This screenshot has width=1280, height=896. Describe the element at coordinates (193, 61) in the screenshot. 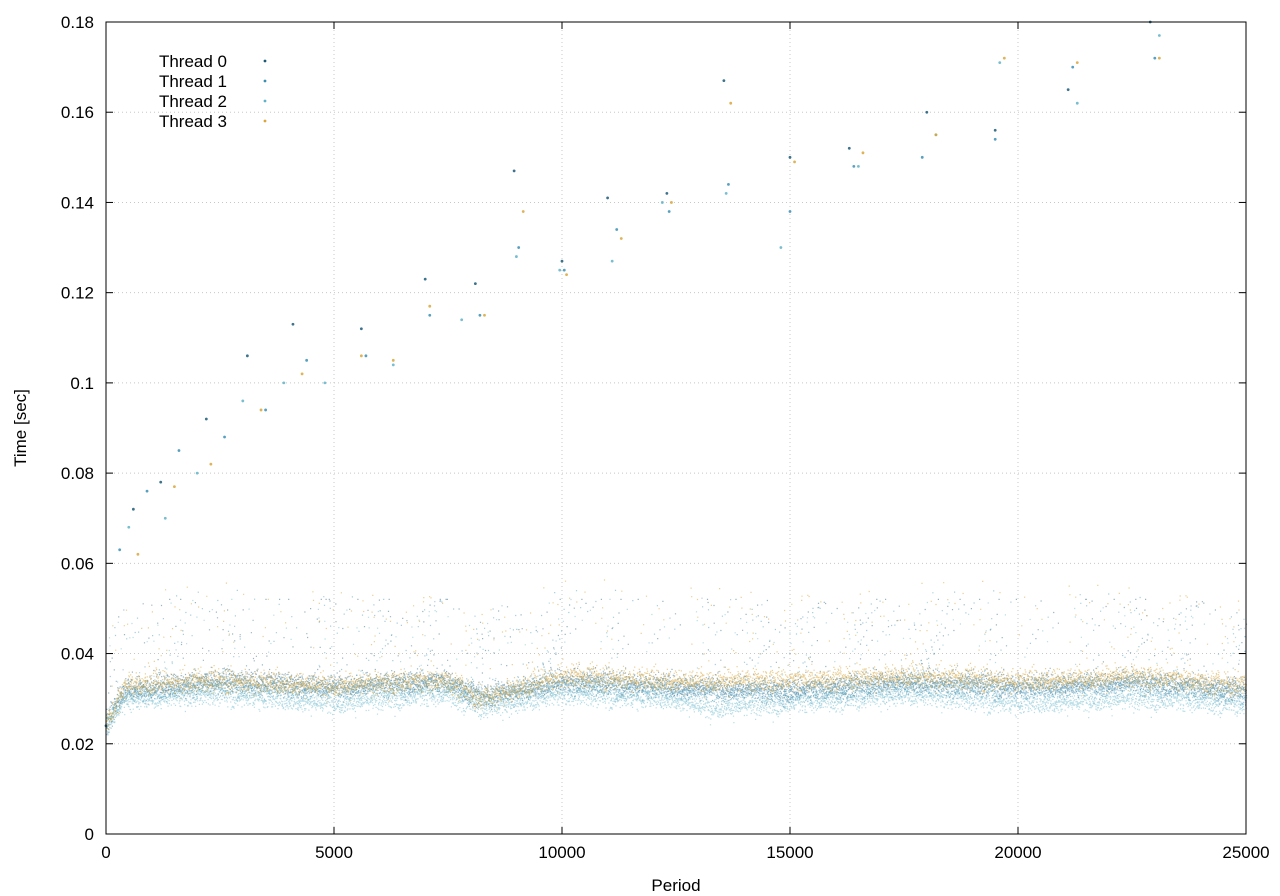

I see `legend-label-thread-0: Thread 0` at that location.